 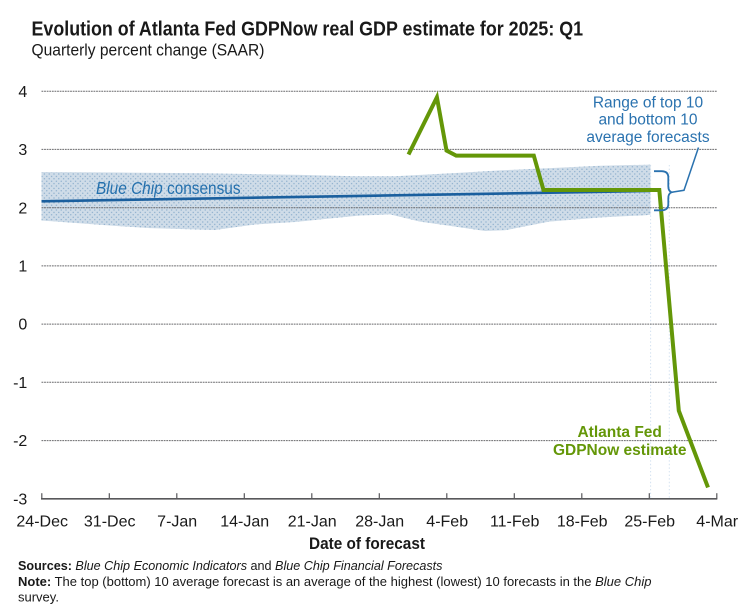 What do you see at coordinates (20, 499) in the screenshot?
I see `svg-text: -3` at bounding box center [20, 499].